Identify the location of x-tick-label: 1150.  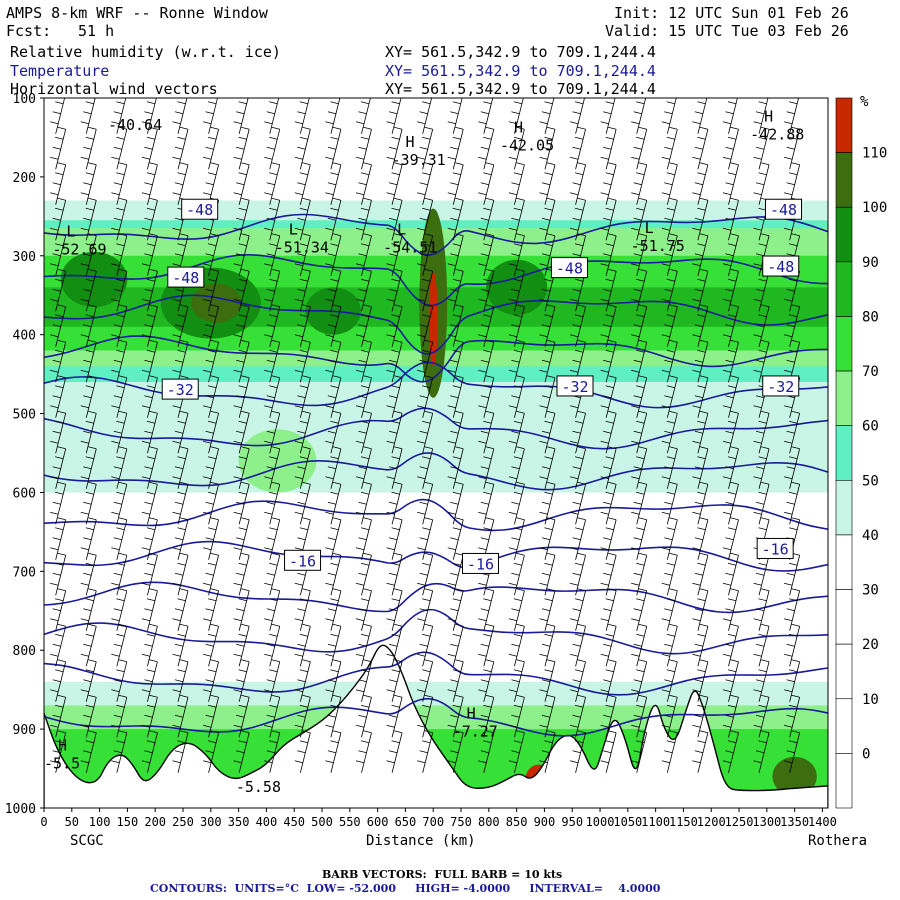
(683, 822).